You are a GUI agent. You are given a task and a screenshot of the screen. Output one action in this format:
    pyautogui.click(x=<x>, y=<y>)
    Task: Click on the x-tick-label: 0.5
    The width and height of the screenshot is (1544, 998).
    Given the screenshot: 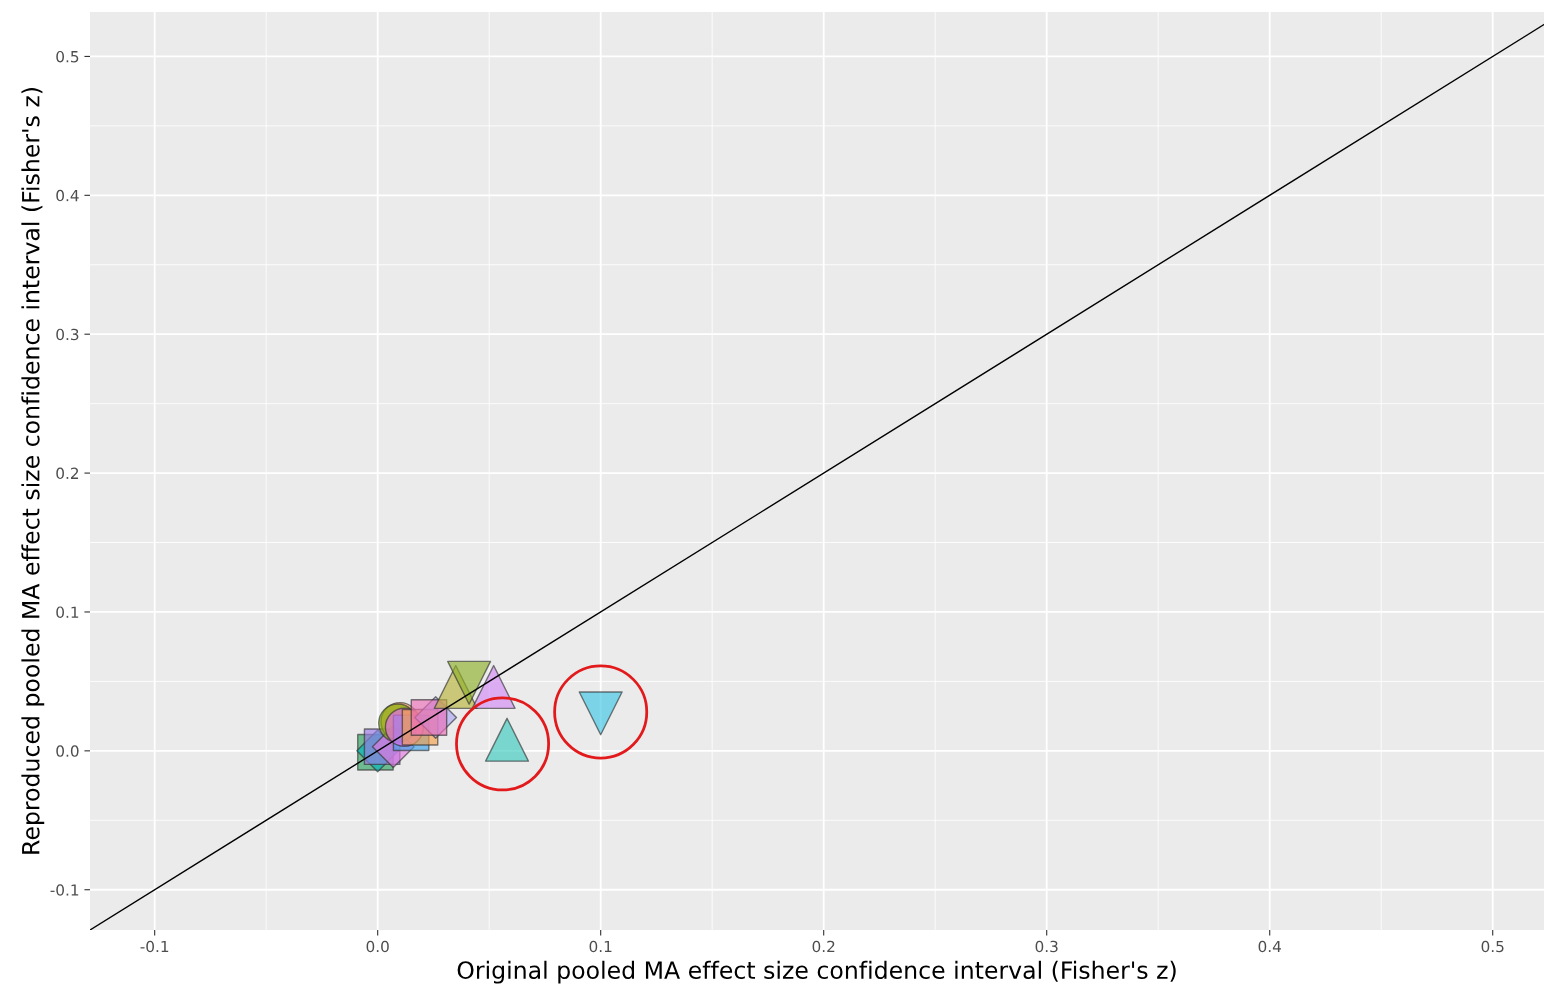 What is the action you would take?
    pyautogui.click(x=1492, y=946)
    